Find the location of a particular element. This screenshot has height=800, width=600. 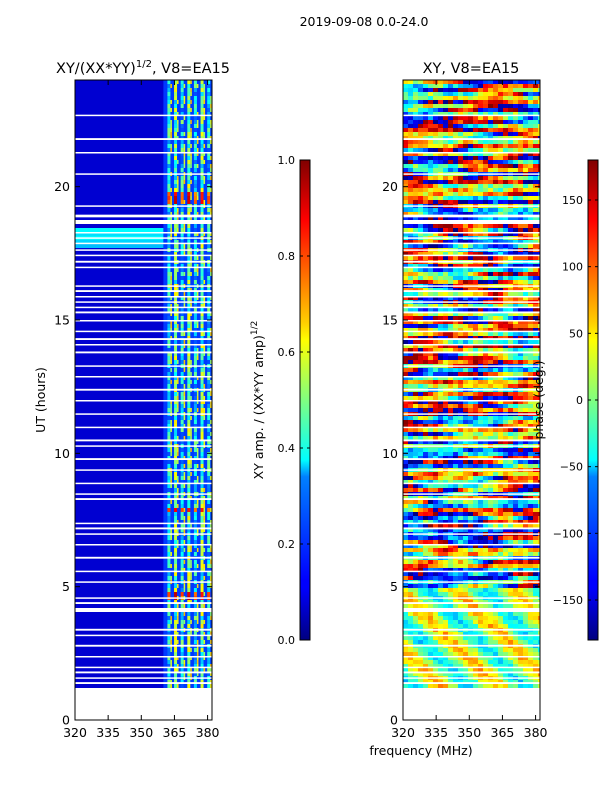

flagged-gap is located at coordinates (143, 255).